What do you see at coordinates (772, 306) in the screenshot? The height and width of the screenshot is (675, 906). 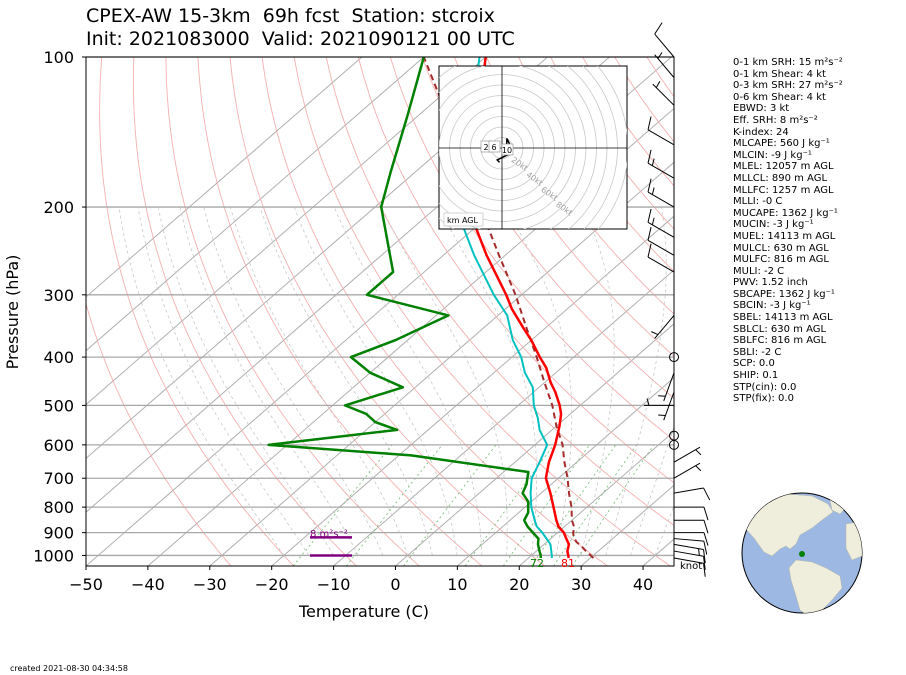 I see `param-line: SBCIN: -3 J kg⁻¹` at bounding box center [772, 306].